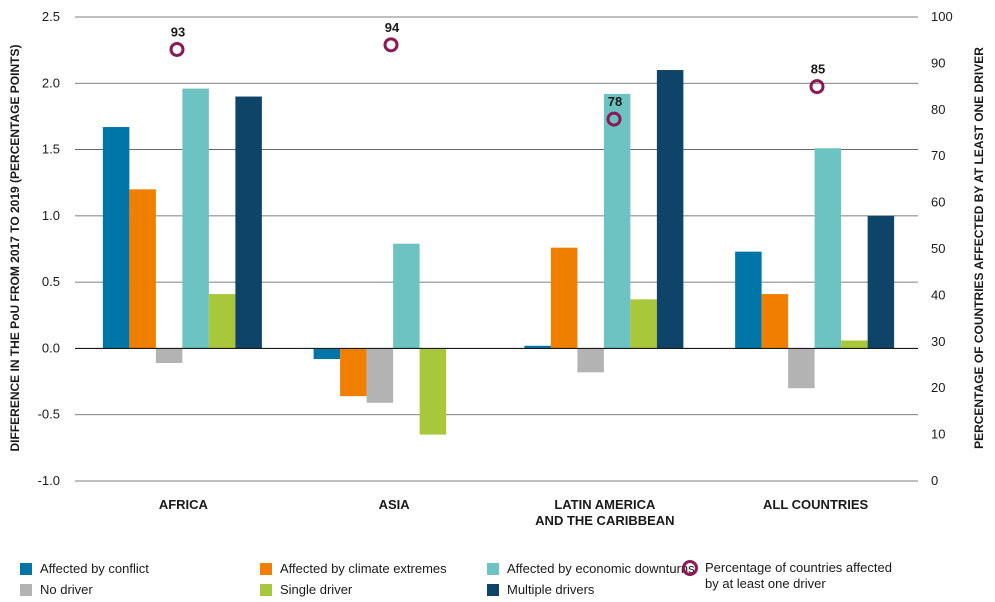 This screenshot has height=602, width=995. What do you see at coordinates (178, 31) in the screenshot?
I see `percentage-label: 93` at bounding box center [178, 31].